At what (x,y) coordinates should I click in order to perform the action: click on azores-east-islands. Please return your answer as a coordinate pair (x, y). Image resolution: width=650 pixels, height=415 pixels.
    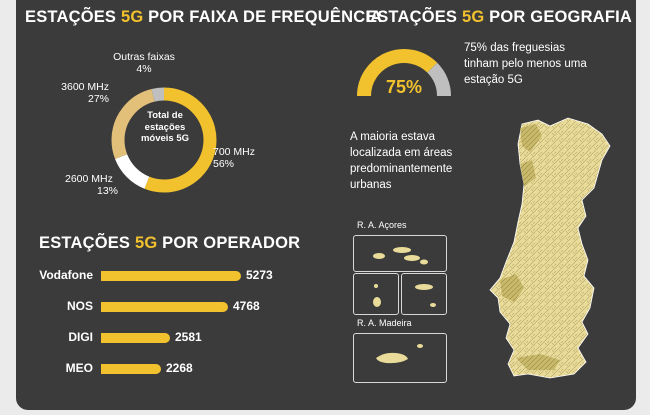
    Looking at the image, I should click on (425, 295).